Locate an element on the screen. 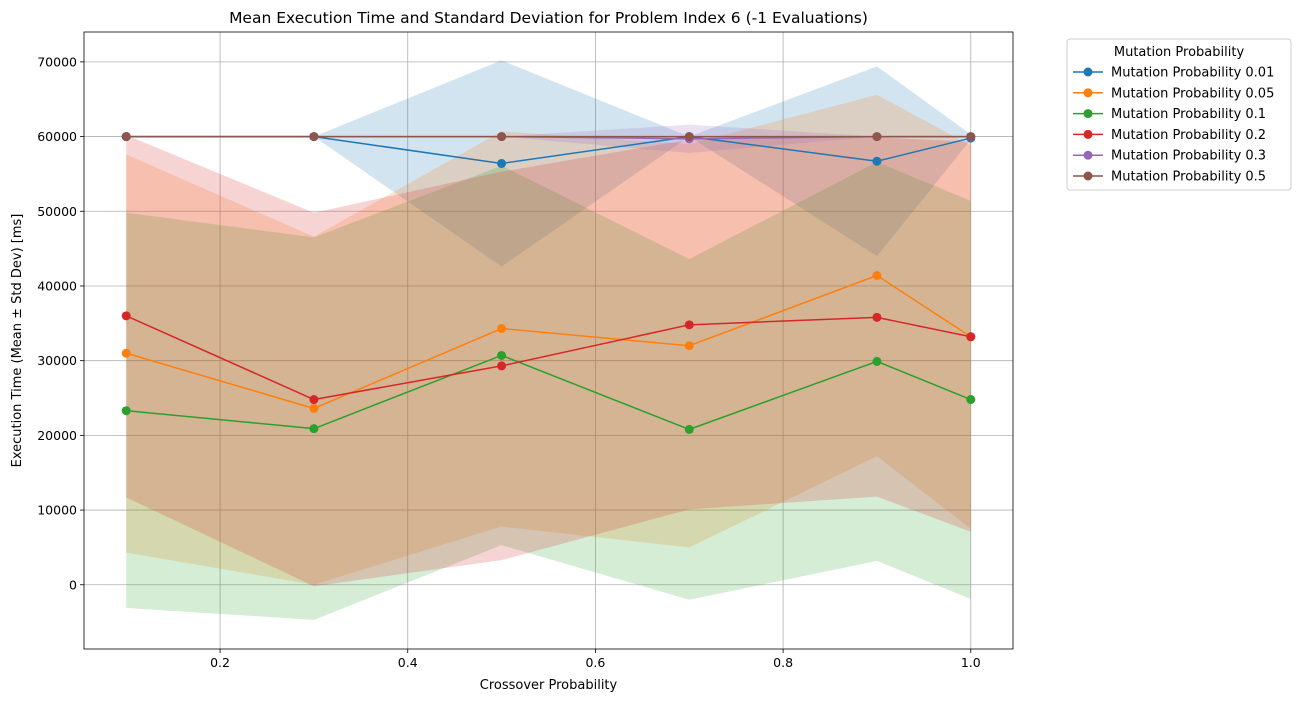 This screenshot has width=1301, height=701. y-tick-label: 70000 is located at coordinates (57, 61).